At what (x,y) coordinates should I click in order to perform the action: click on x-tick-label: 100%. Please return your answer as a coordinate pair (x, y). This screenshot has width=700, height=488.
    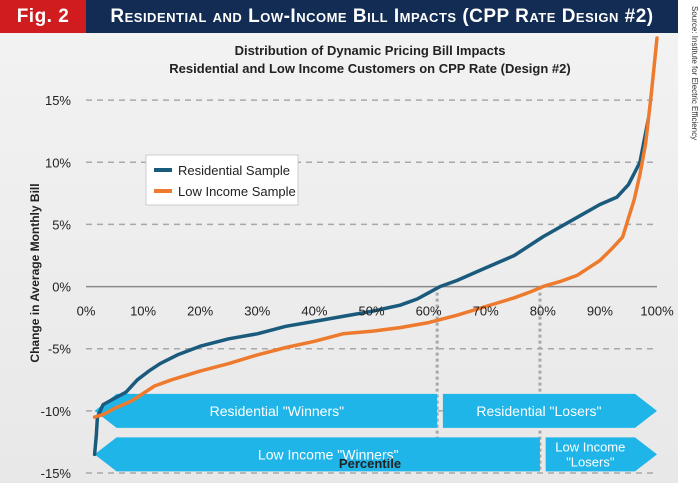
    Looking at the image, I should click on (657, 311).